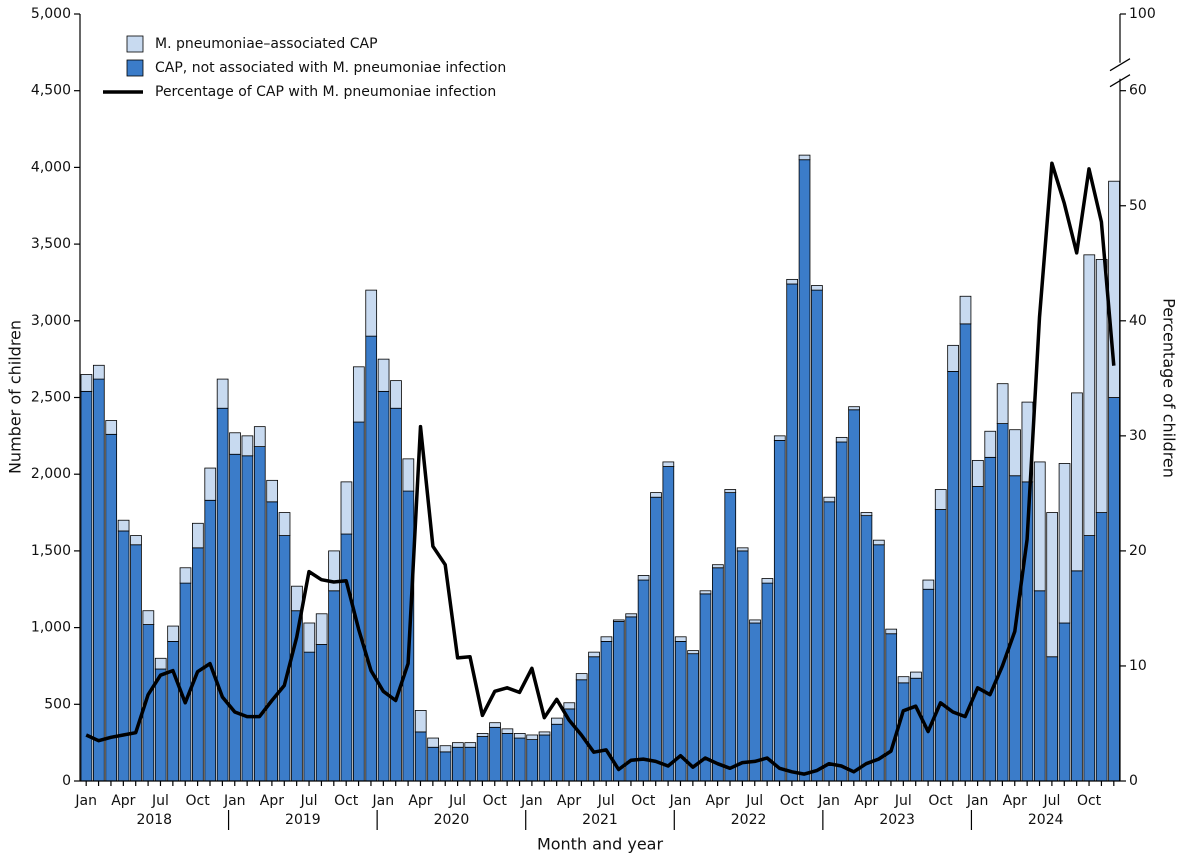 This screenshot has height=859, width=1185. Describe the element at coordinates (1138, 206) in the screenshot. I see `y2-tick-label: 50` at that location.